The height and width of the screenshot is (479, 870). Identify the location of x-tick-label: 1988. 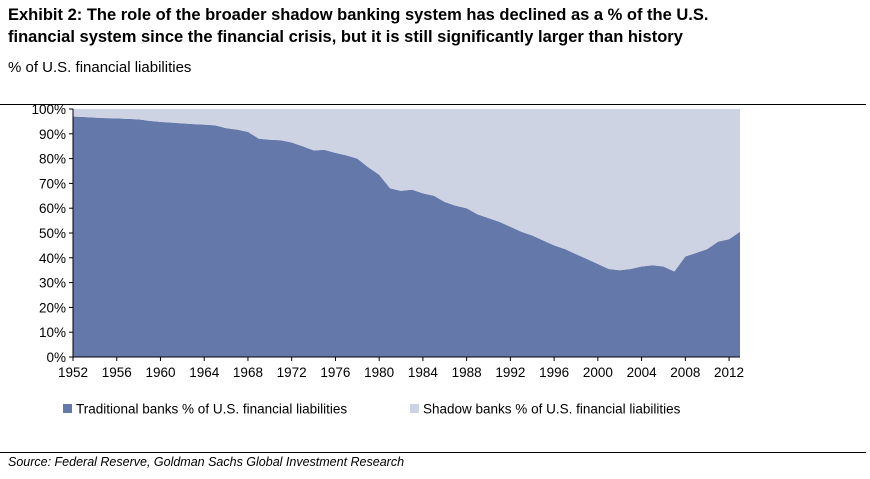
(467, 372).